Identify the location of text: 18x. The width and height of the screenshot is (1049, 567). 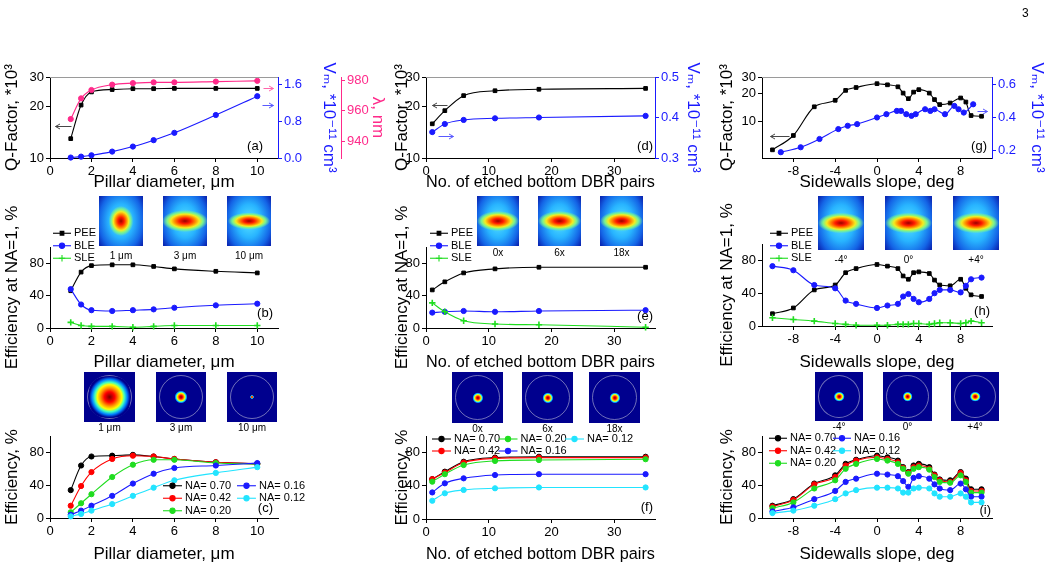
(614, 428).